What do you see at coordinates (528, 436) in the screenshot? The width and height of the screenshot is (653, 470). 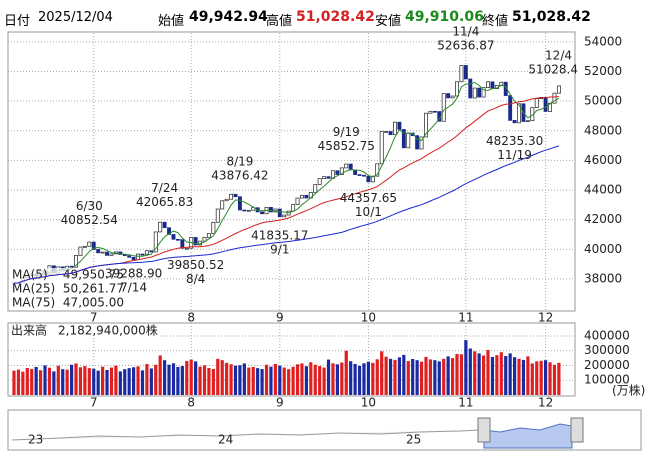 I see `navigator-range` at bounding box center [528, 436].